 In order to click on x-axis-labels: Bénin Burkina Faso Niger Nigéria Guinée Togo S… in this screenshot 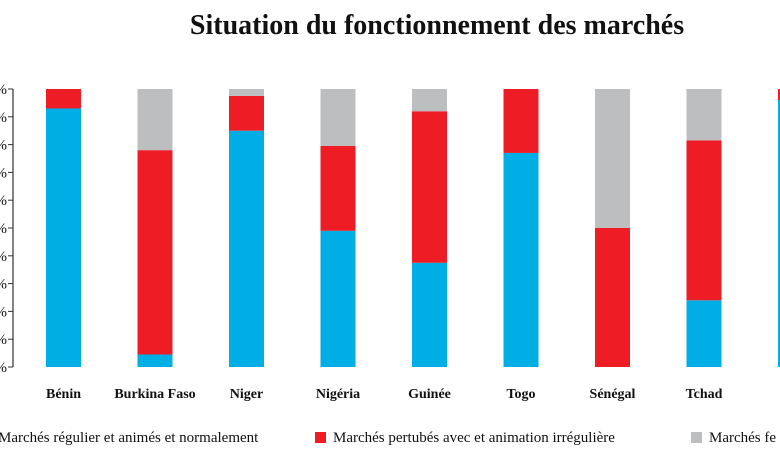, I will do `click(384, 394)`.